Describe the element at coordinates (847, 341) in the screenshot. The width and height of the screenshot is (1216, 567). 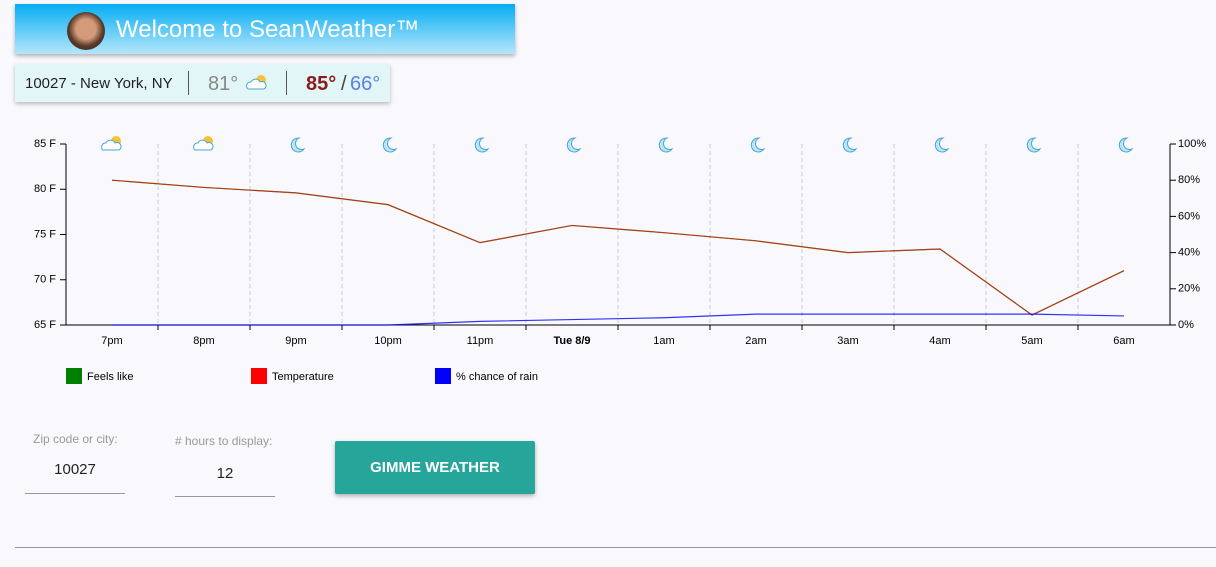
I see `x-tick-label: 3am` at that location.